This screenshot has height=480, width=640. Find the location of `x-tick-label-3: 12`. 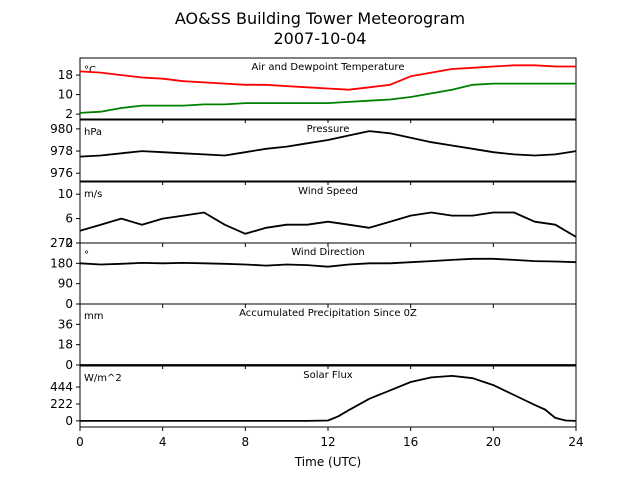

x-tick-label-3: 12 is located at coordinates (327, 442).